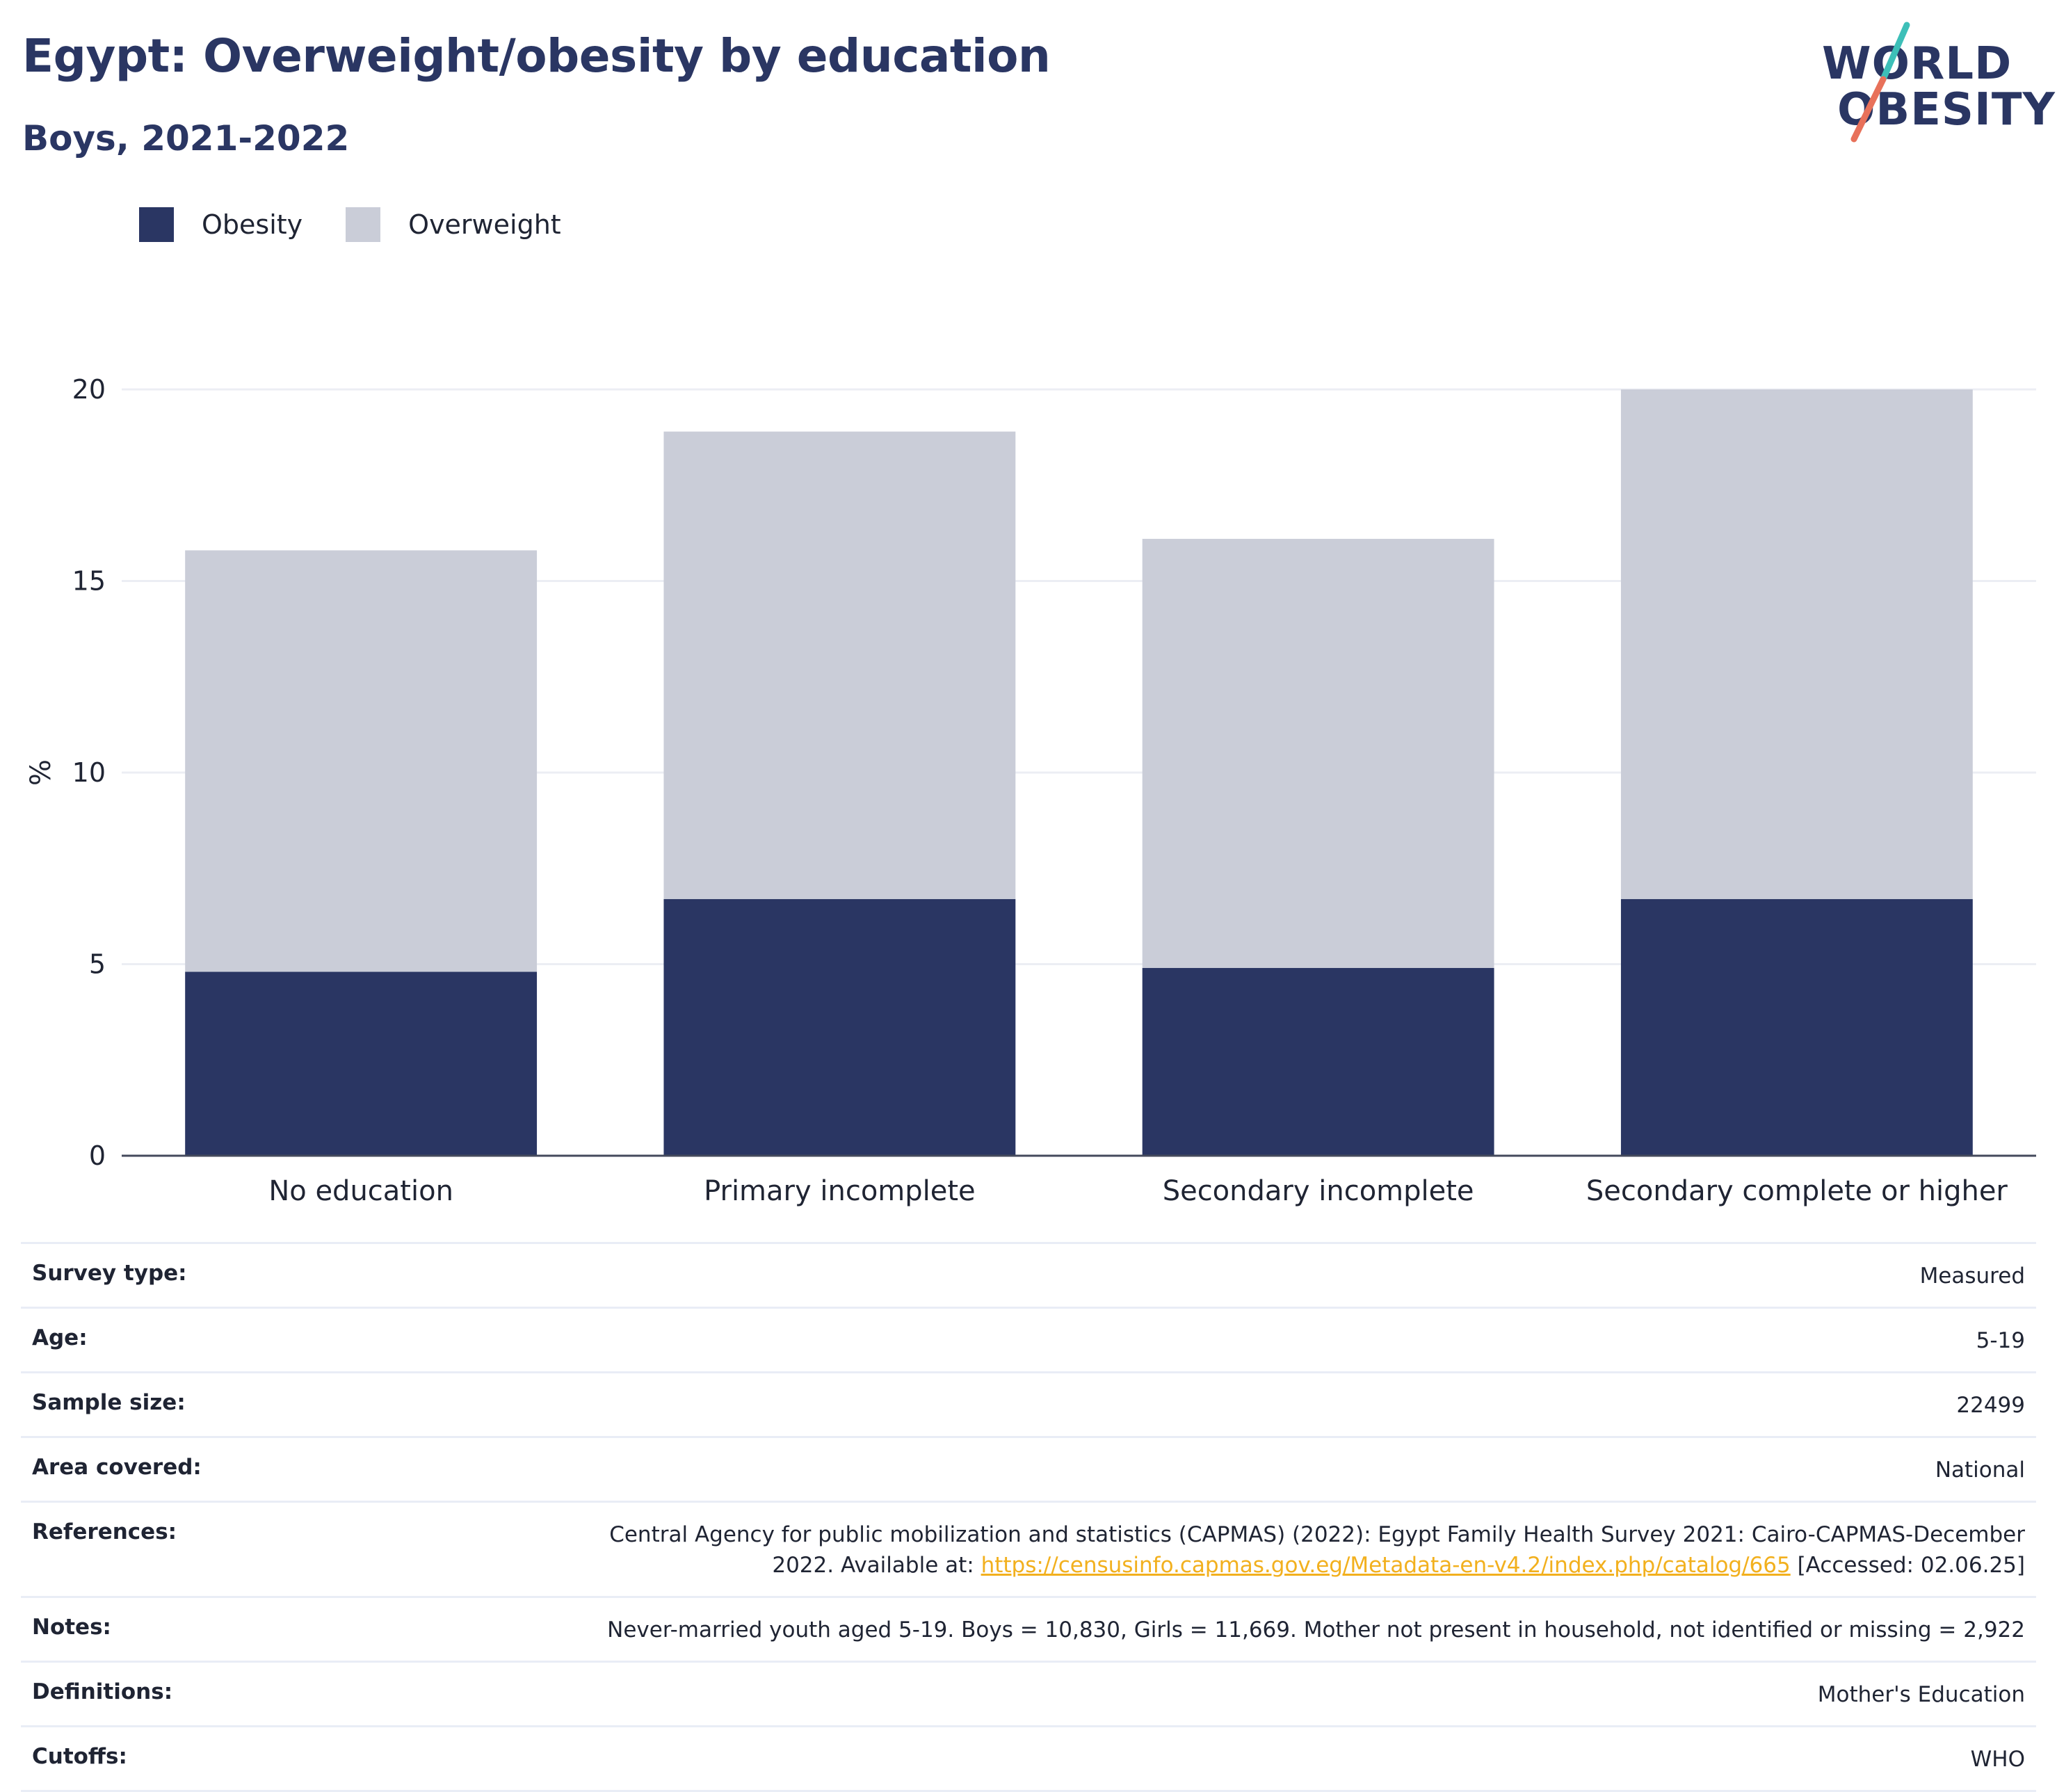 This screenshot has height=1792, width=2057. What do you see at coordinates (109, 1273) in the screenshot?
I see `meta-key-survey-type: Survey type:` at bounding box center [109, 1273].